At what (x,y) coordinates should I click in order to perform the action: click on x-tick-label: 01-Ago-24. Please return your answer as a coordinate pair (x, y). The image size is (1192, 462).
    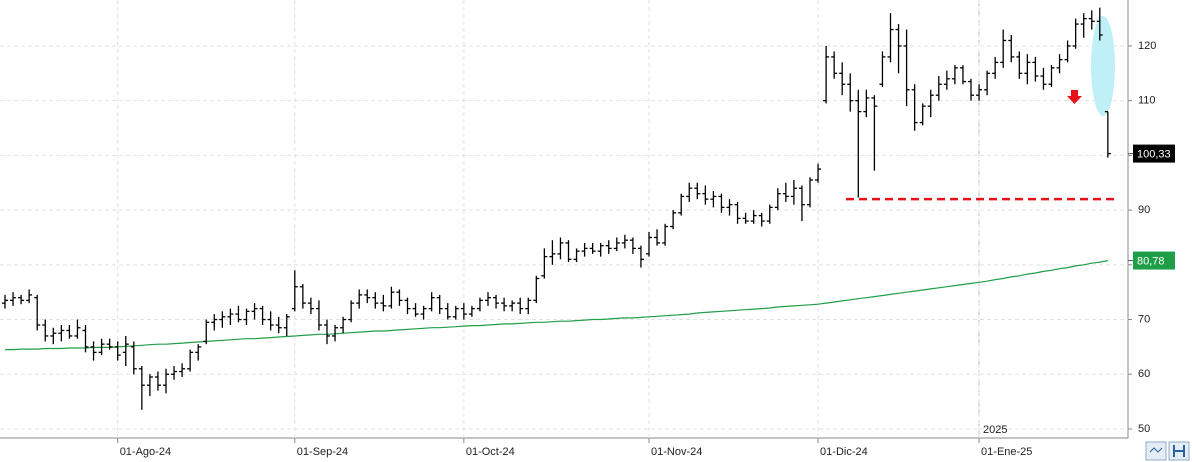
    Looking at the image, I should click on (145, 452).